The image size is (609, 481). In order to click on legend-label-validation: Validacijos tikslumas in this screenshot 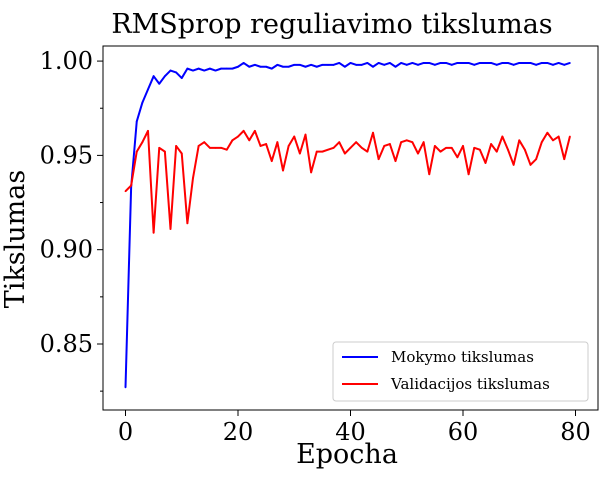, I will do `click(470, 384)`.